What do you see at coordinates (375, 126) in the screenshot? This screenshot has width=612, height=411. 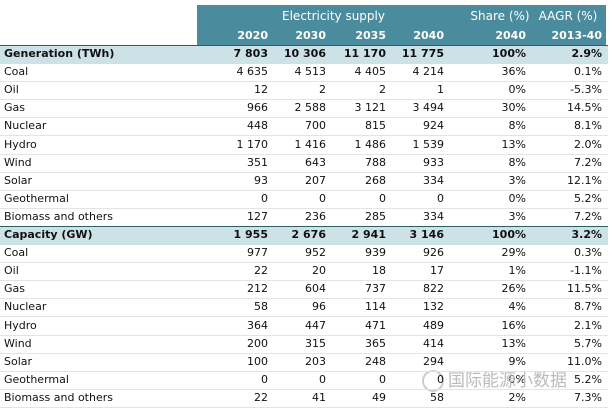 I see `cell: 815` at bounding box center [375, 126].